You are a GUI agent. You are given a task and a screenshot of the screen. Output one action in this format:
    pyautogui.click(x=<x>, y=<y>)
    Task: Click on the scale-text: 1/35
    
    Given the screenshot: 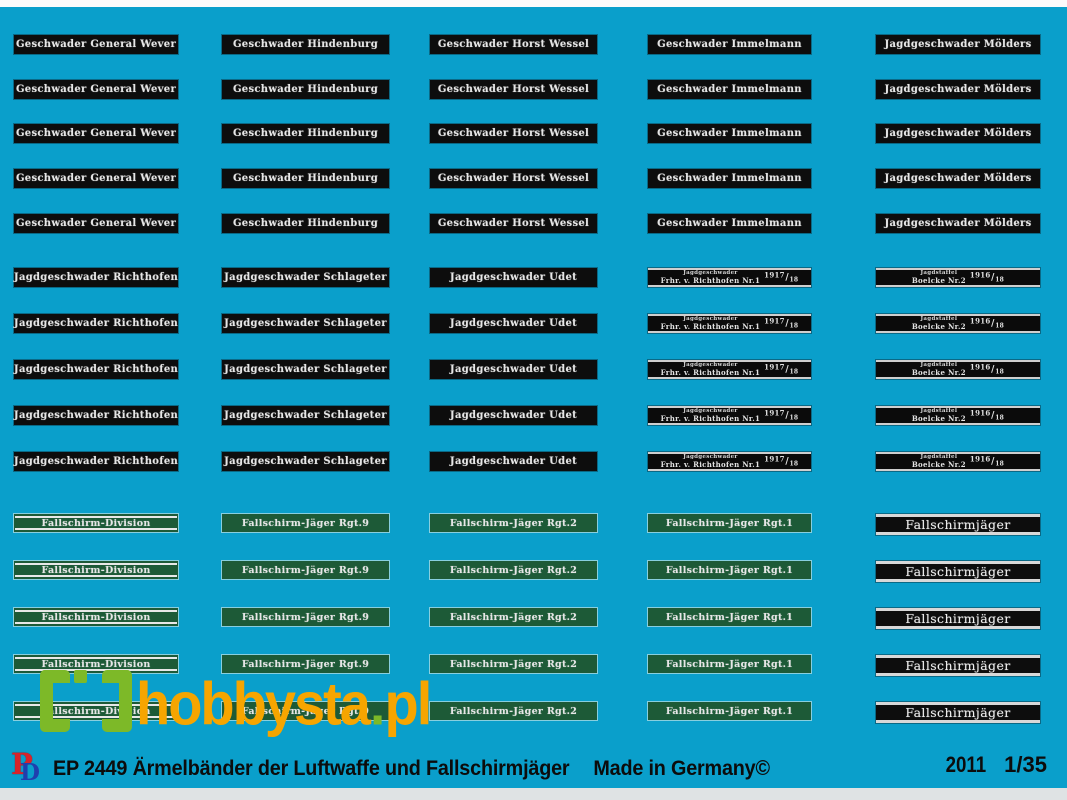 What is the action you would take?
    pyautogui.click(x=1025, y=764)
    